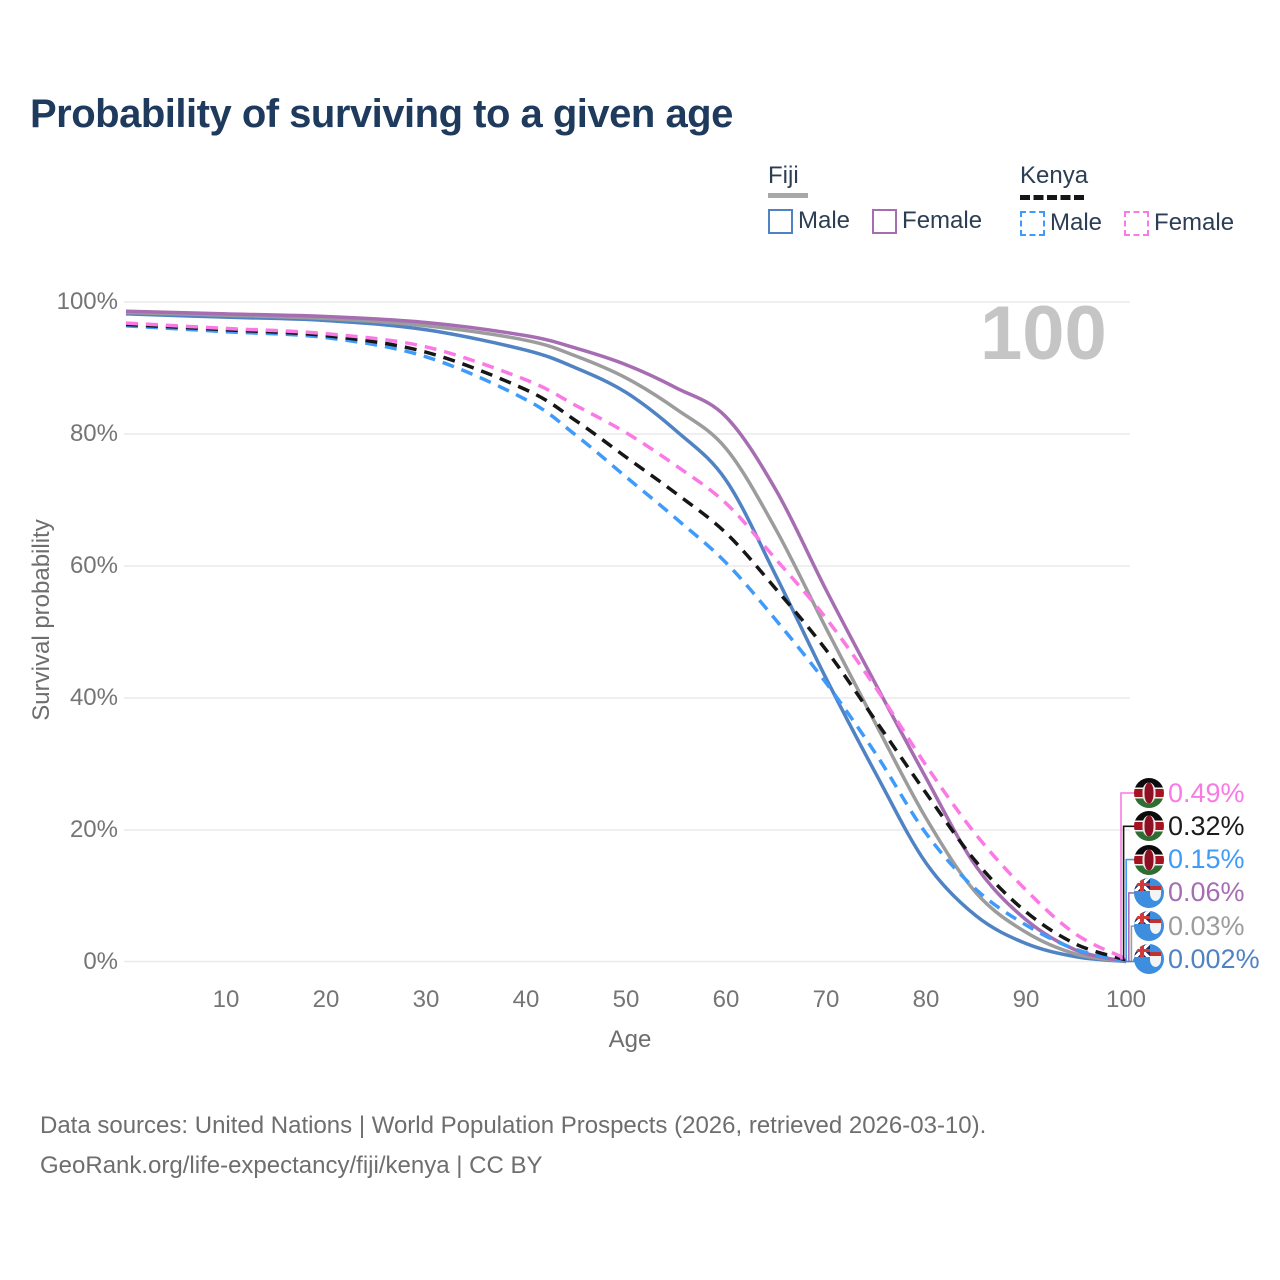  I want to click on y-tick-label: 100%, so click(87, 301).